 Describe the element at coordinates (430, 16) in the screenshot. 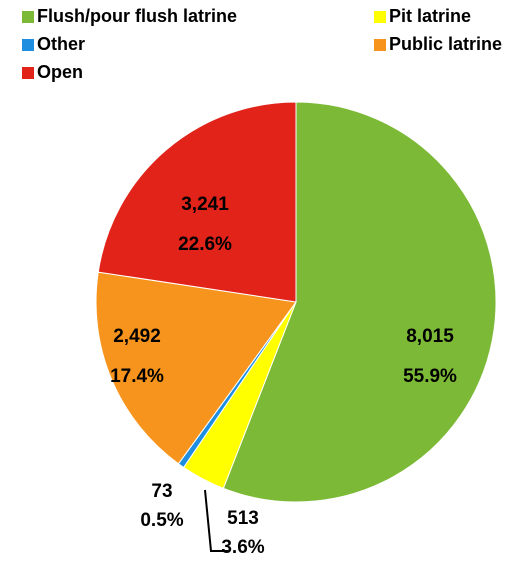

I see `legend-label: Pit latrine` at that location.